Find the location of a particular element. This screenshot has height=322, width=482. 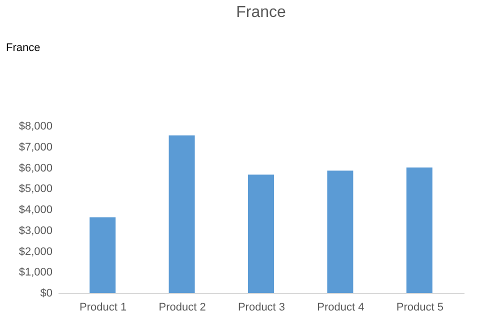

x-tick-label: Product 2 is located at coordinates (182, 308).